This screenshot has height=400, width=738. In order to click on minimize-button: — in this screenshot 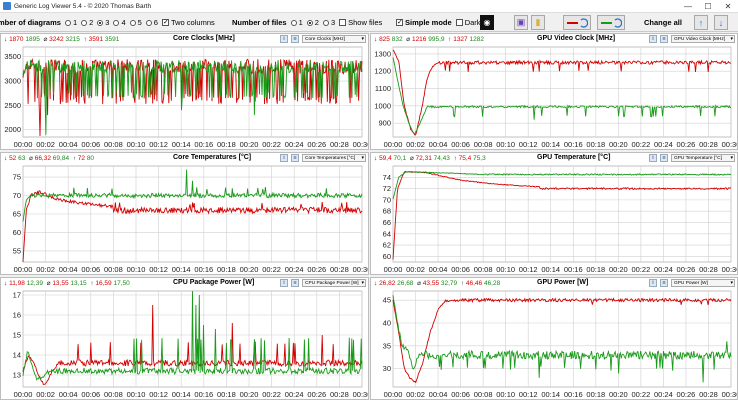, I will do `click(688, 6)`.